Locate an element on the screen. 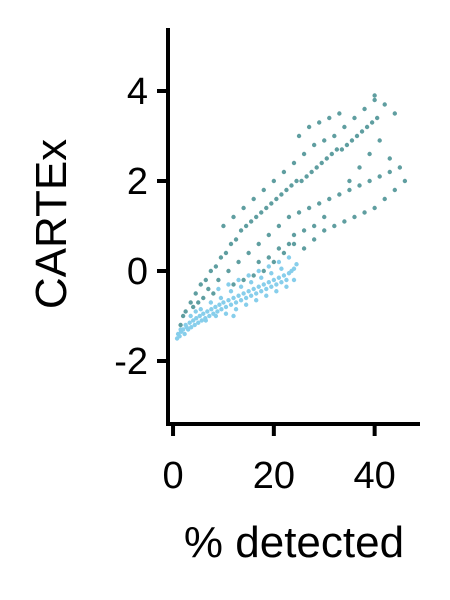  x-ticks: 0 20 40 is located at coordinates (279, 460).